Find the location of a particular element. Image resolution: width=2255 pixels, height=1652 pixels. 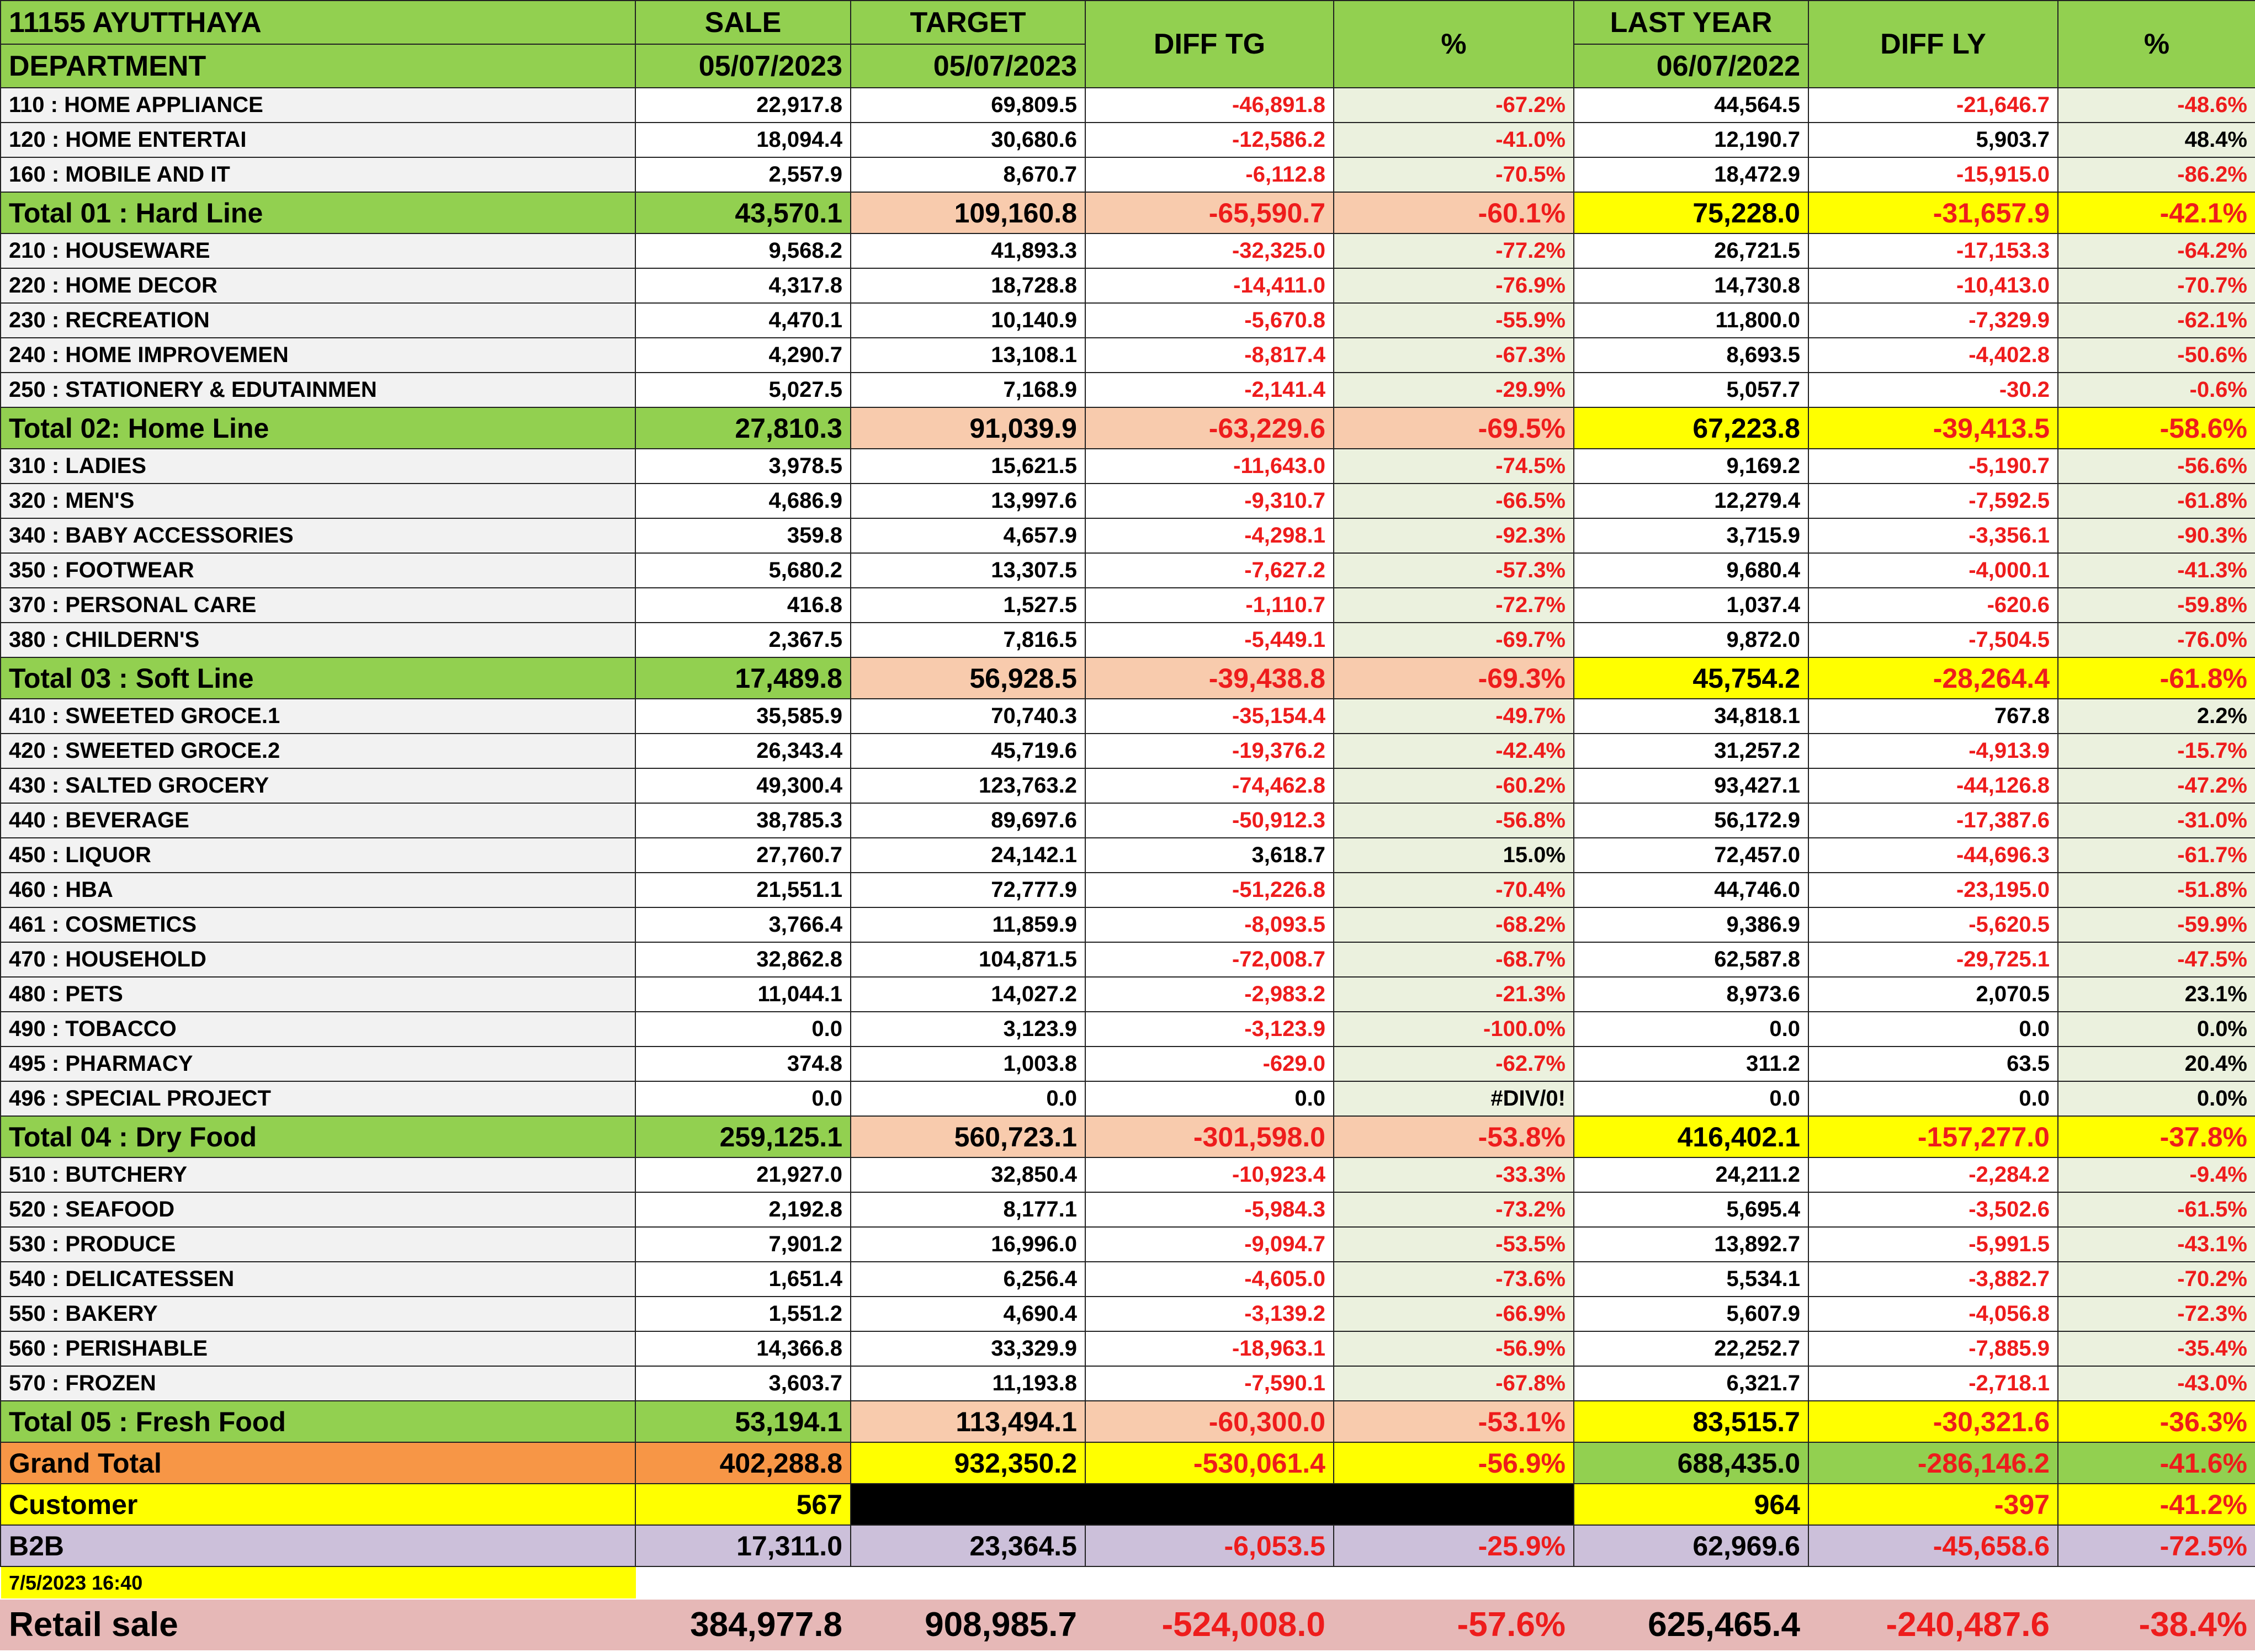

sale-value: 4,317.8 is located at coordinates (743, 286).